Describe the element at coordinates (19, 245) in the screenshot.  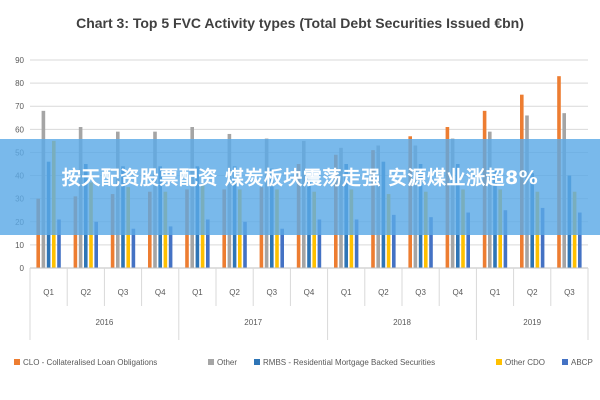
I see `y-tick-label: 10` at that location.